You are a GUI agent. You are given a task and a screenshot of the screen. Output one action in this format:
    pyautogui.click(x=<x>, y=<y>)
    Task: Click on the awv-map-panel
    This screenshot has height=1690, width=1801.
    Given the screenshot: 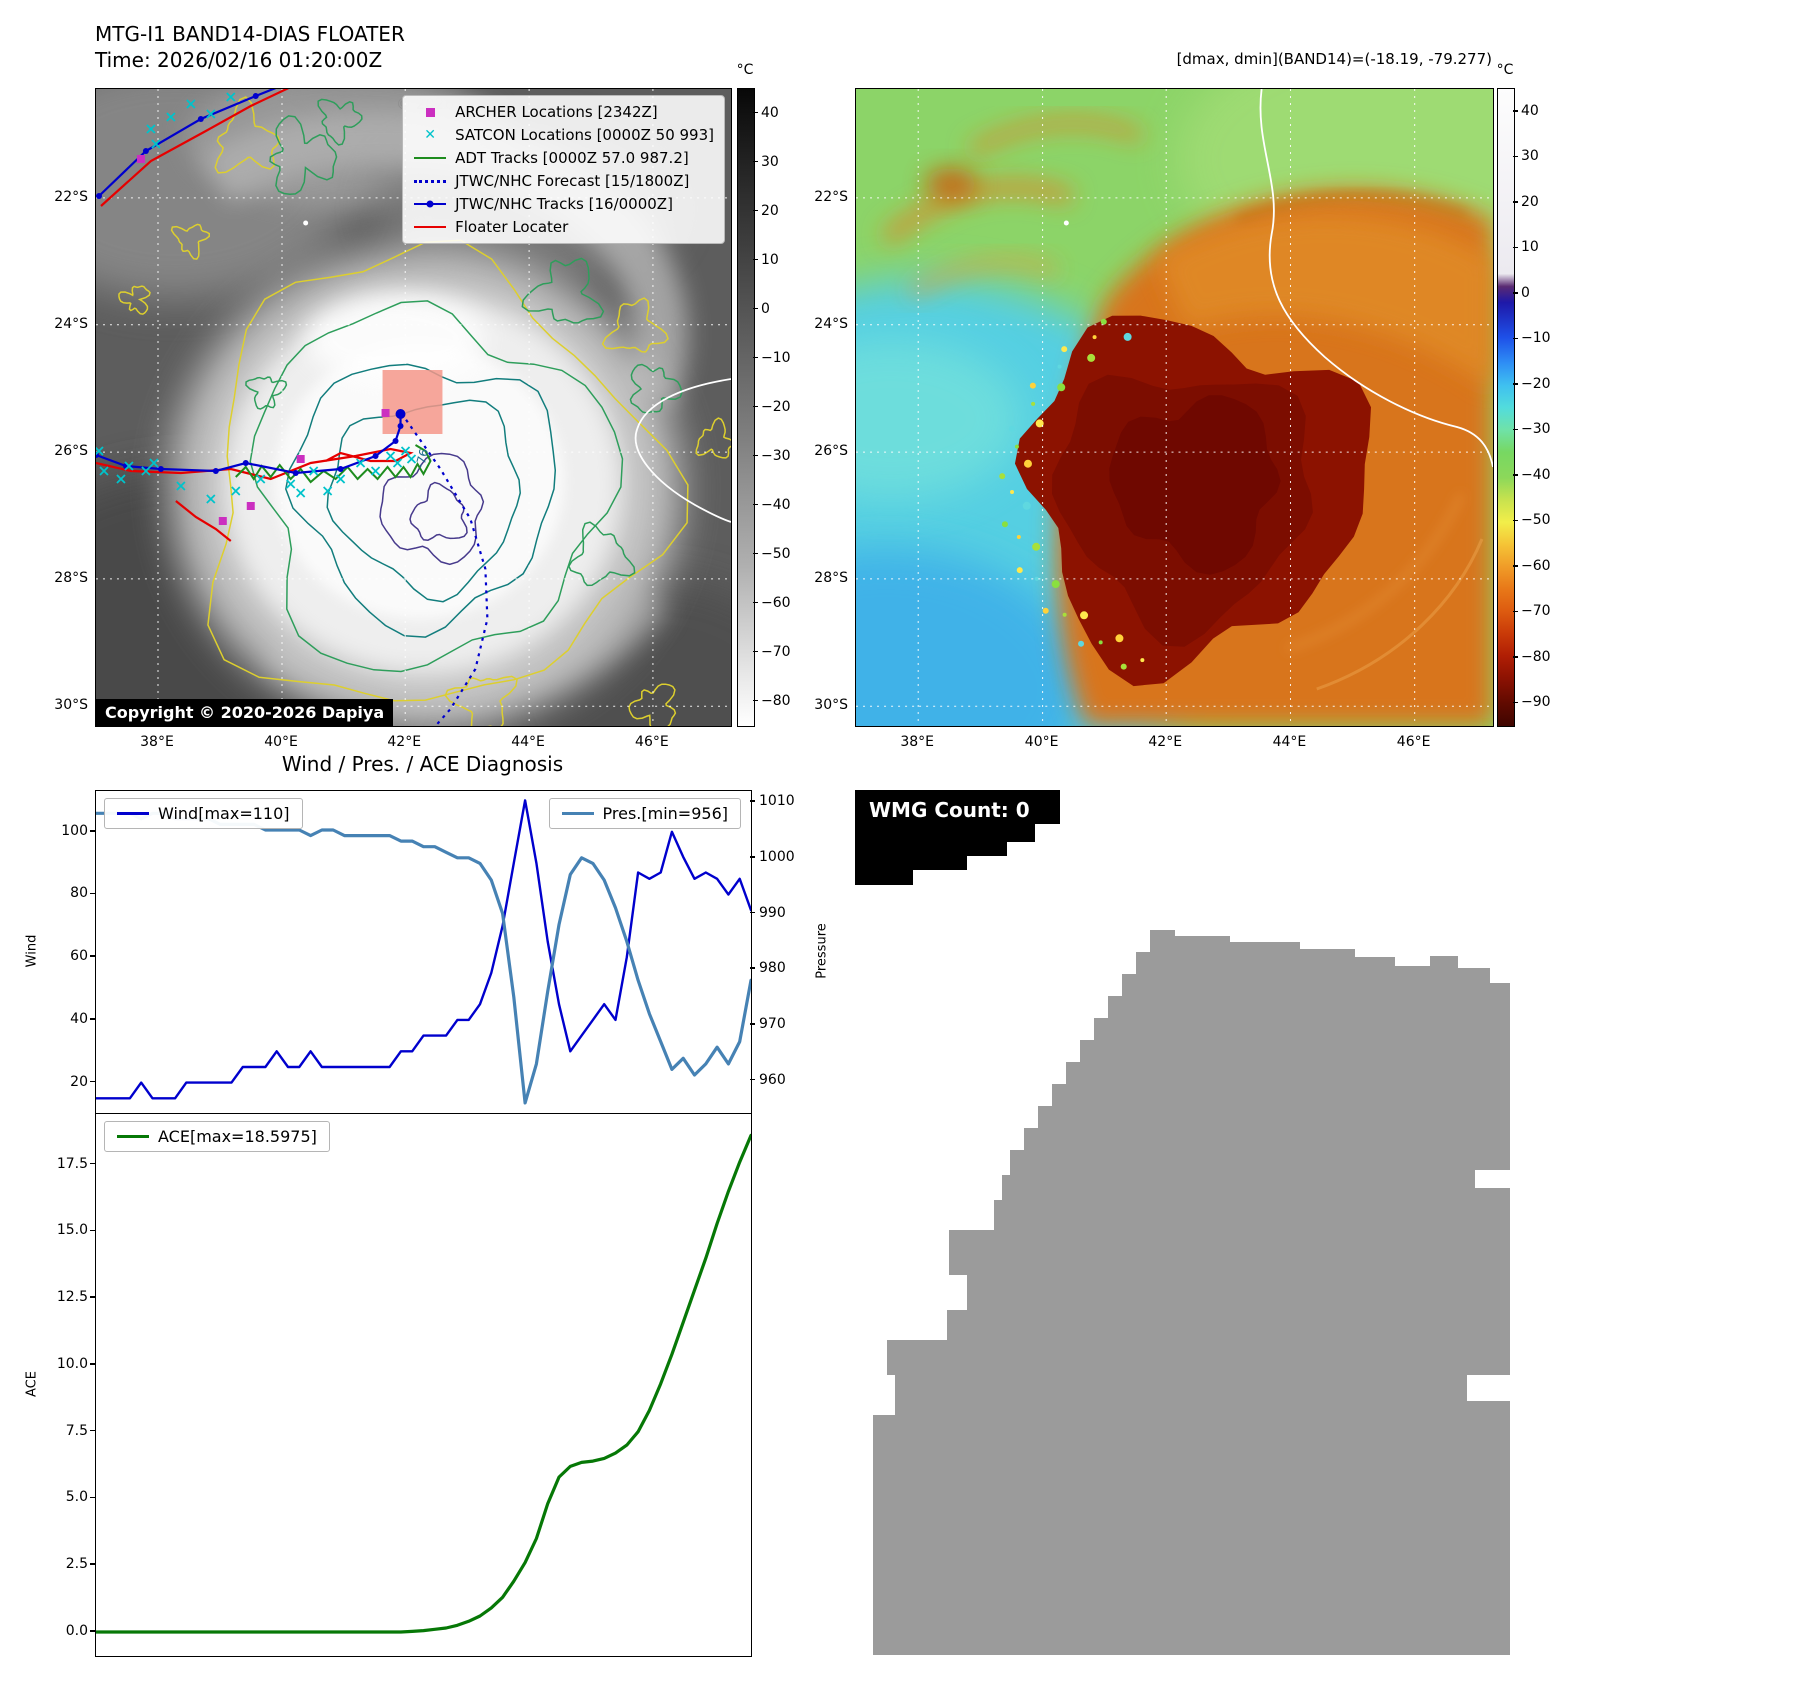 What is the action you would take?
    pyautogui.click(x=1174, y=407)
    